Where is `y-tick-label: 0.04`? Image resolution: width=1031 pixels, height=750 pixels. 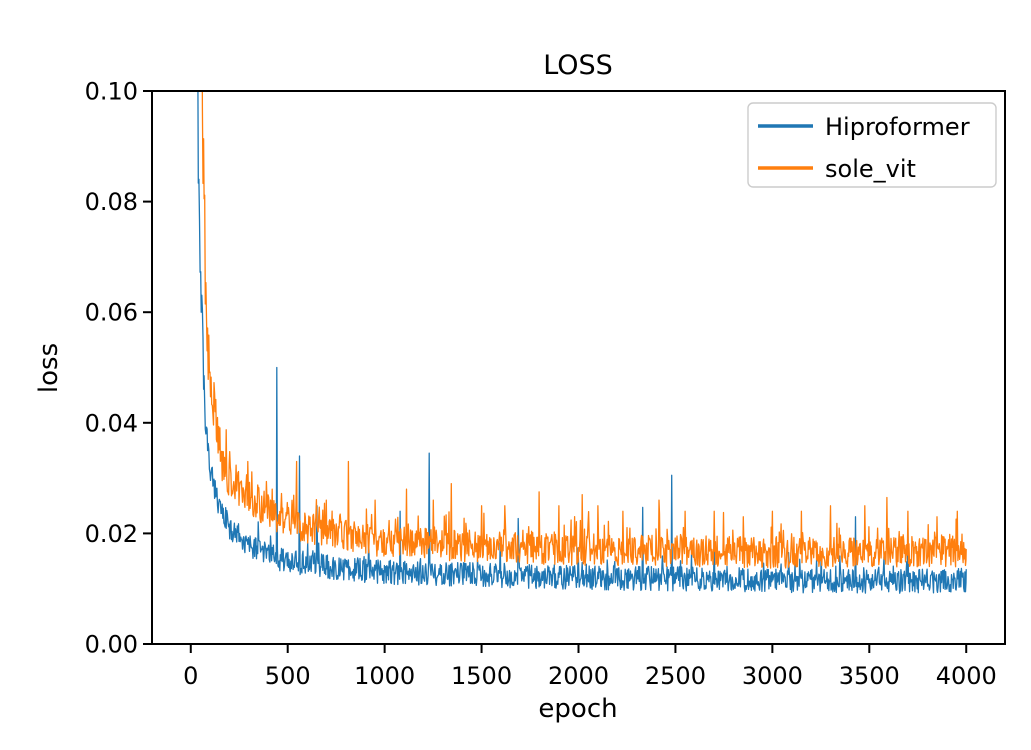
y-tick-label: 0.04 is located at coordinates (111, 423).